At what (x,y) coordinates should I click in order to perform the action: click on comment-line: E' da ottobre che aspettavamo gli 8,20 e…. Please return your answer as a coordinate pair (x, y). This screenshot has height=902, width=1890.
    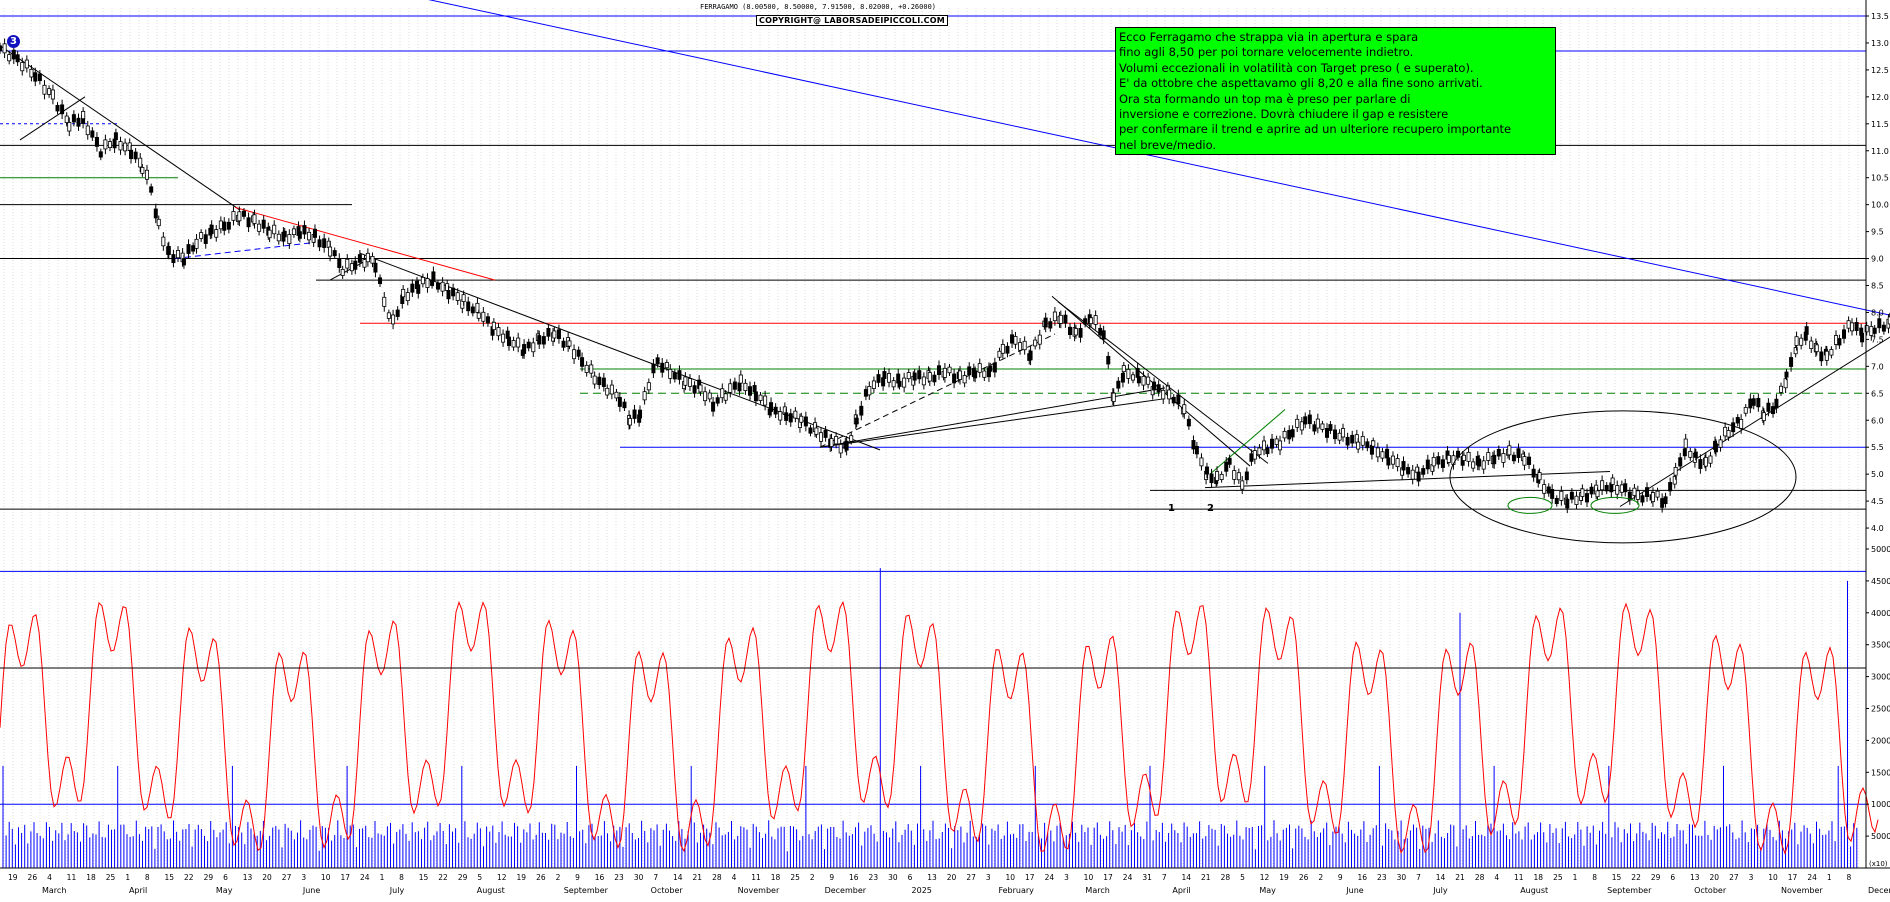
    Looking at the image, I should click on (1301, 83).